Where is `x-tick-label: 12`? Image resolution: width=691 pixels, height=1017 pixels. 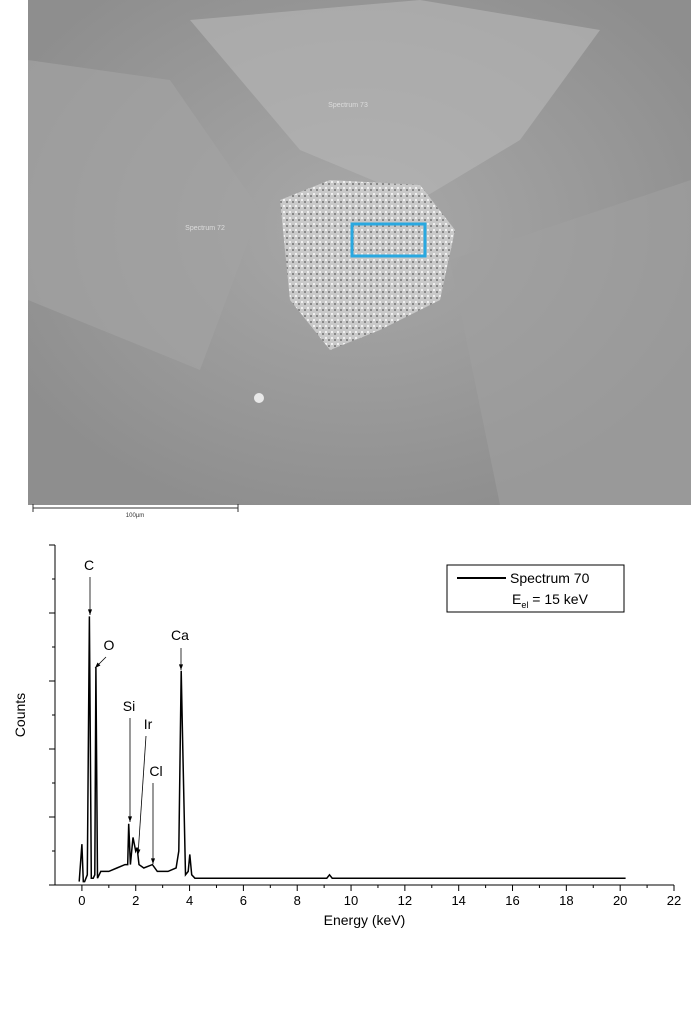
x-tick-label: 12 is located at coordinates (405, 900).